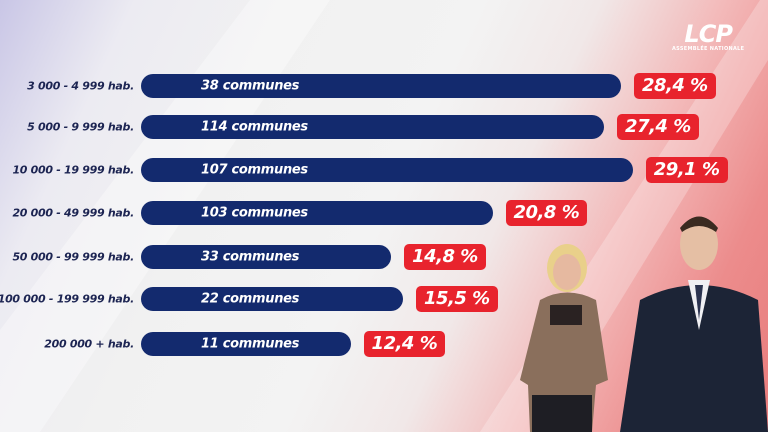  What do you see at coordinates (254, 213) in the screenshot?
I see `bar-label: 103 communes` at bounding box center [254, 213].